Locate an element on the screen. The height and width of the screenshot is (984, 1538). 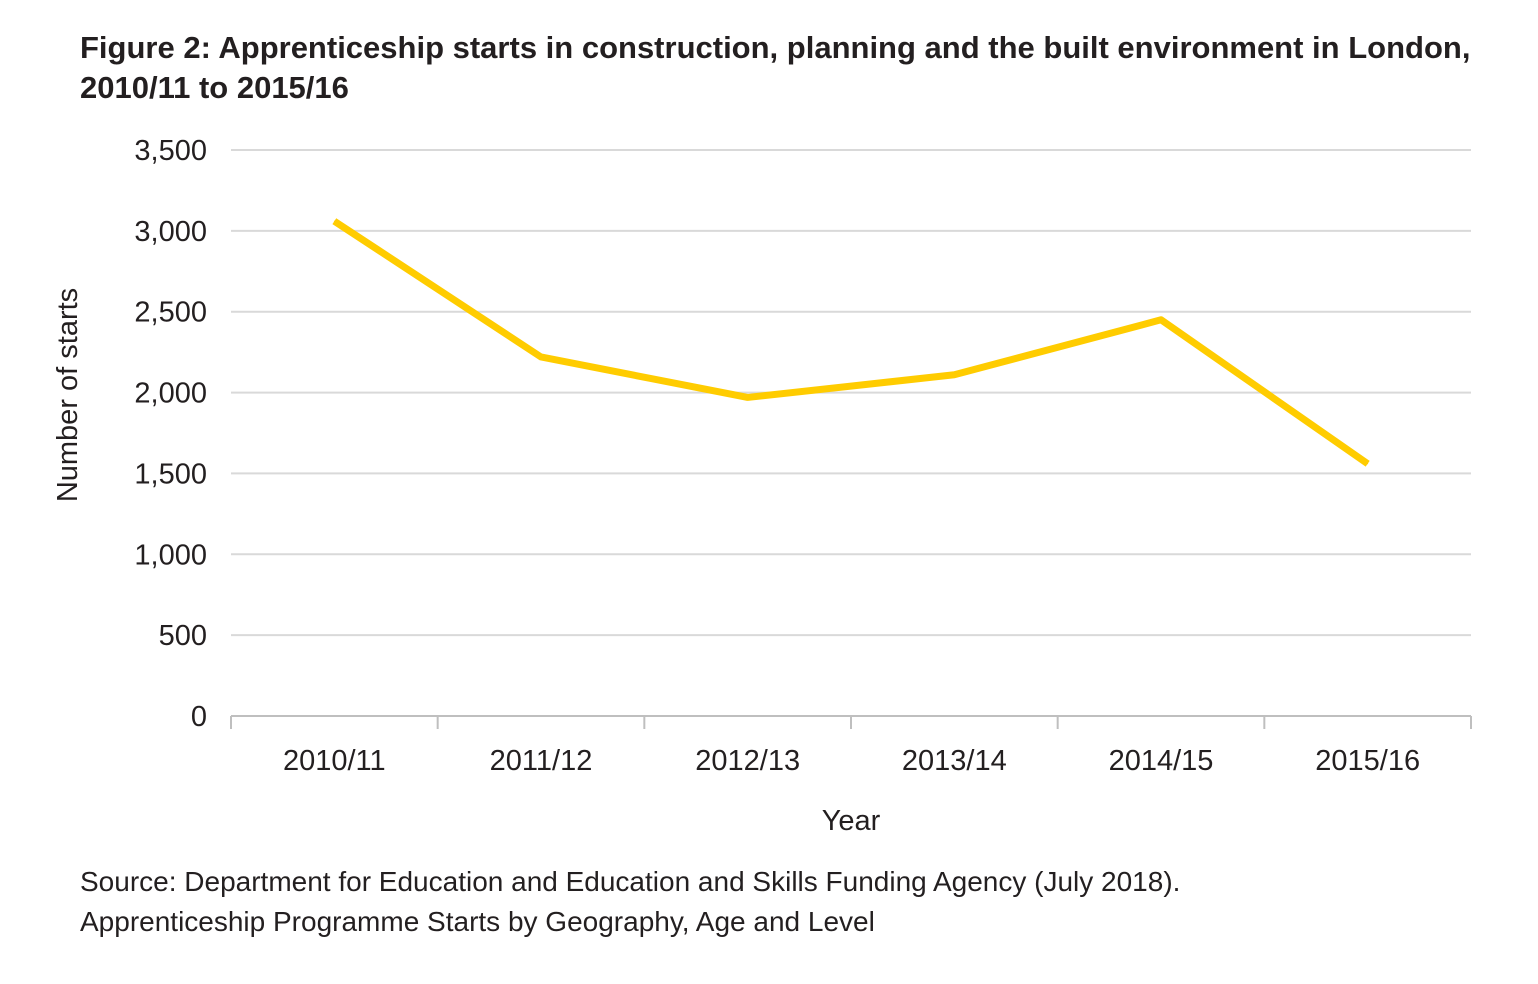
x-axis-title: Year is located at coordinates (851, 821).